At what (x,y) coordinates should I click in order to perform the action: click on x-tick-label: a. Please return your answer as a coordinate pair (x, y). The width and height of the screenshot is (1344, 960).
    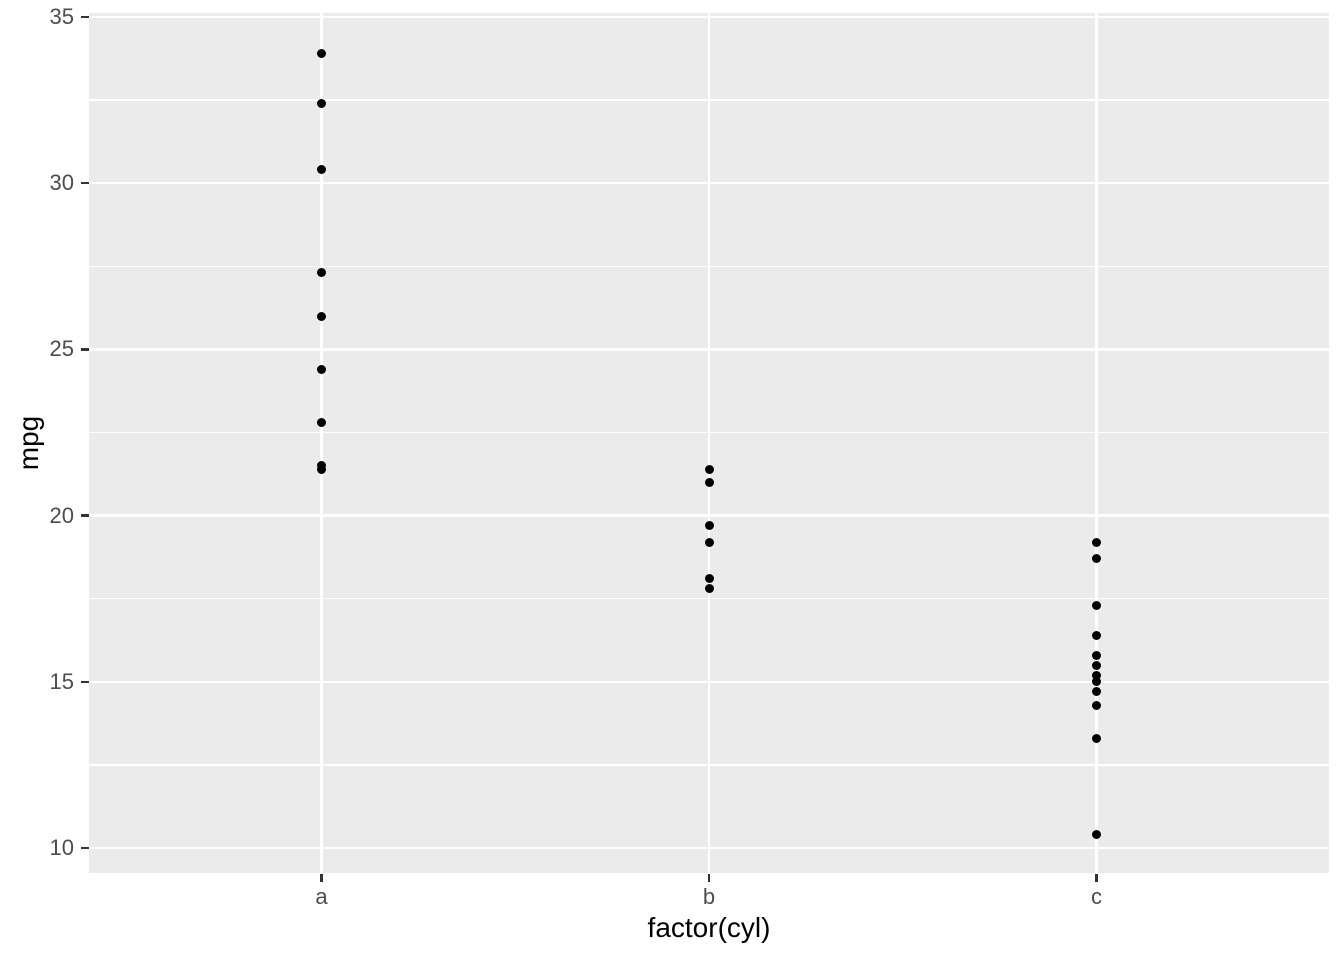
    Looking at the image, I should click on (321, 896).